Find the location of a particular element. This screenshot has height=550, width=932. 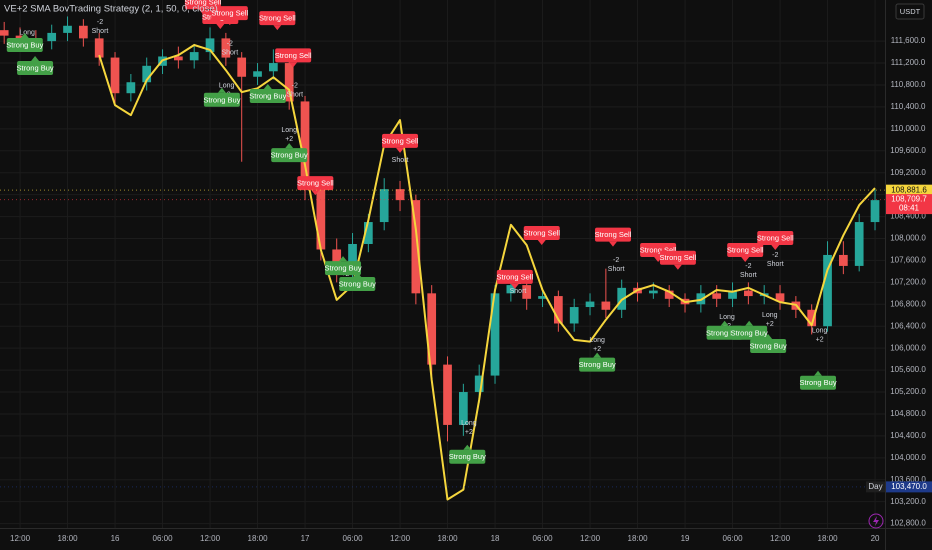

x-tick-label: 06:00 is located at coordinates (163, 538).